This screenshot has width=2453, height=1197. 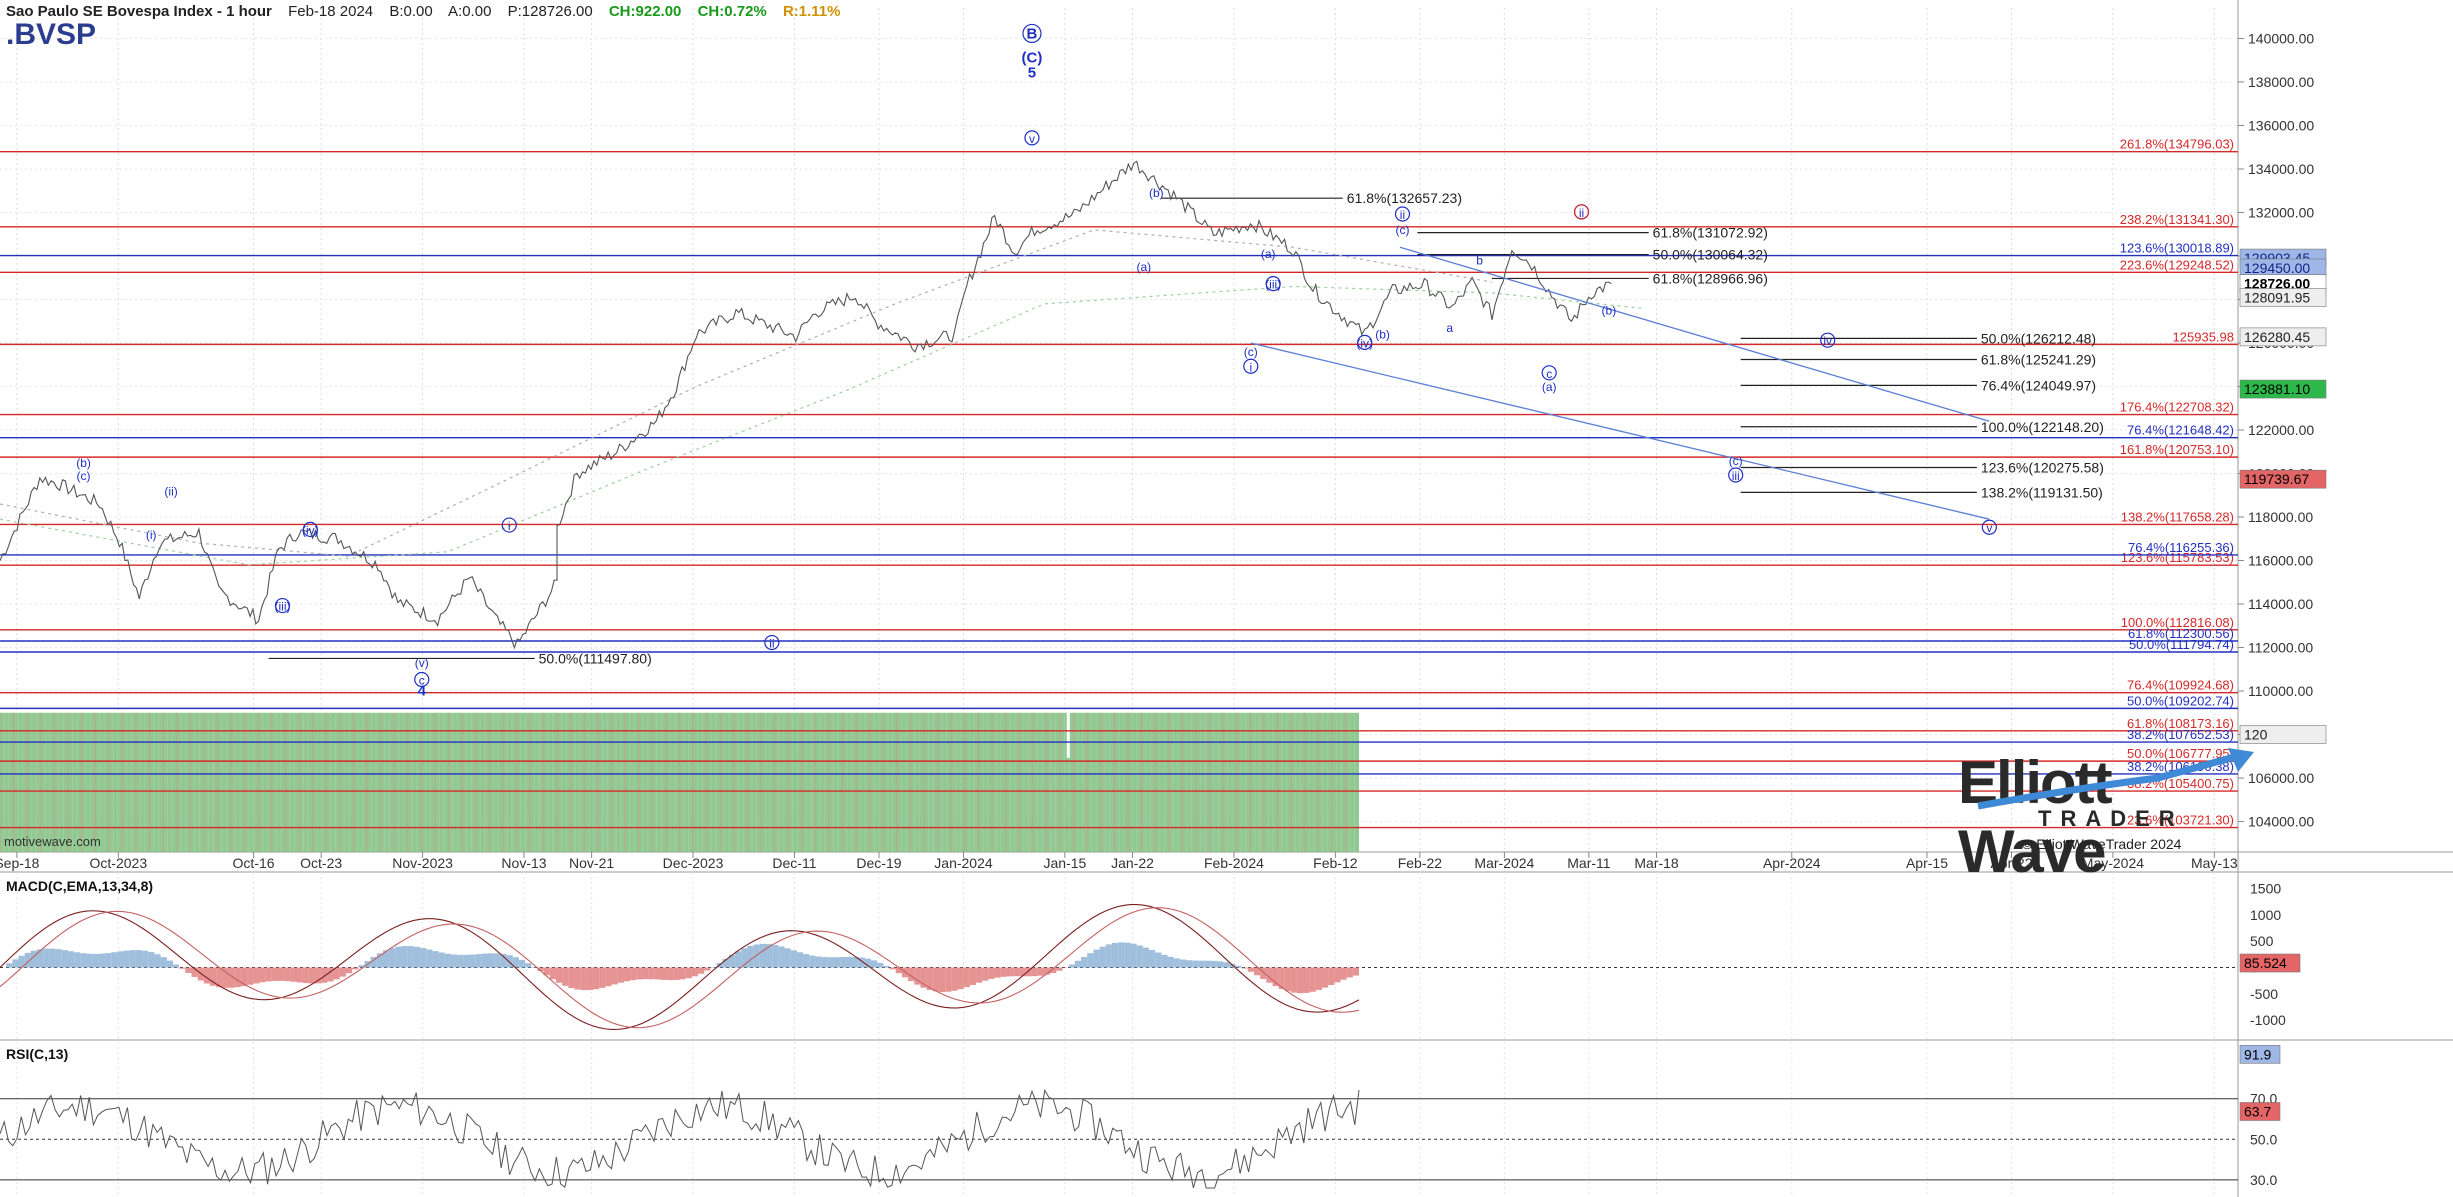 What do you see at coordinates (2276, 479) in the screenshot?
I see `price-box-label: 119739.67` at bounding box center [2276, 479].